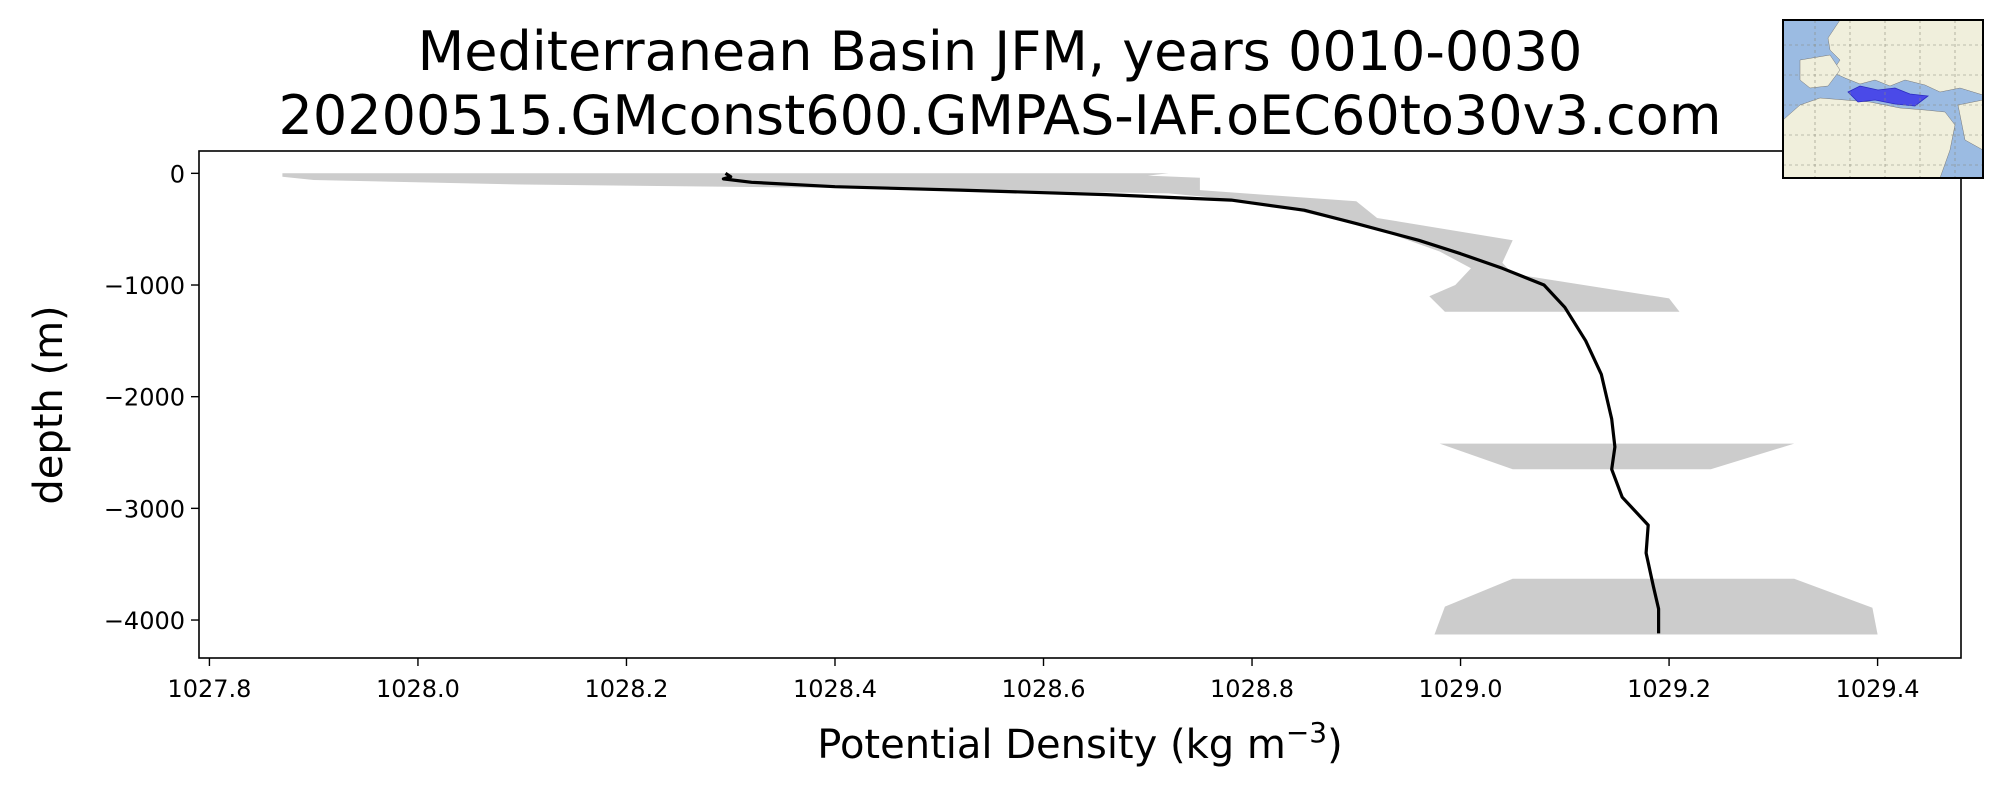 The width and height of the screenshot is (2000, 800). What do you see at coordinates (835, 689) in the screenshot?
I see `x-tick-label: 1028.4` at bounding box center [835, 689].